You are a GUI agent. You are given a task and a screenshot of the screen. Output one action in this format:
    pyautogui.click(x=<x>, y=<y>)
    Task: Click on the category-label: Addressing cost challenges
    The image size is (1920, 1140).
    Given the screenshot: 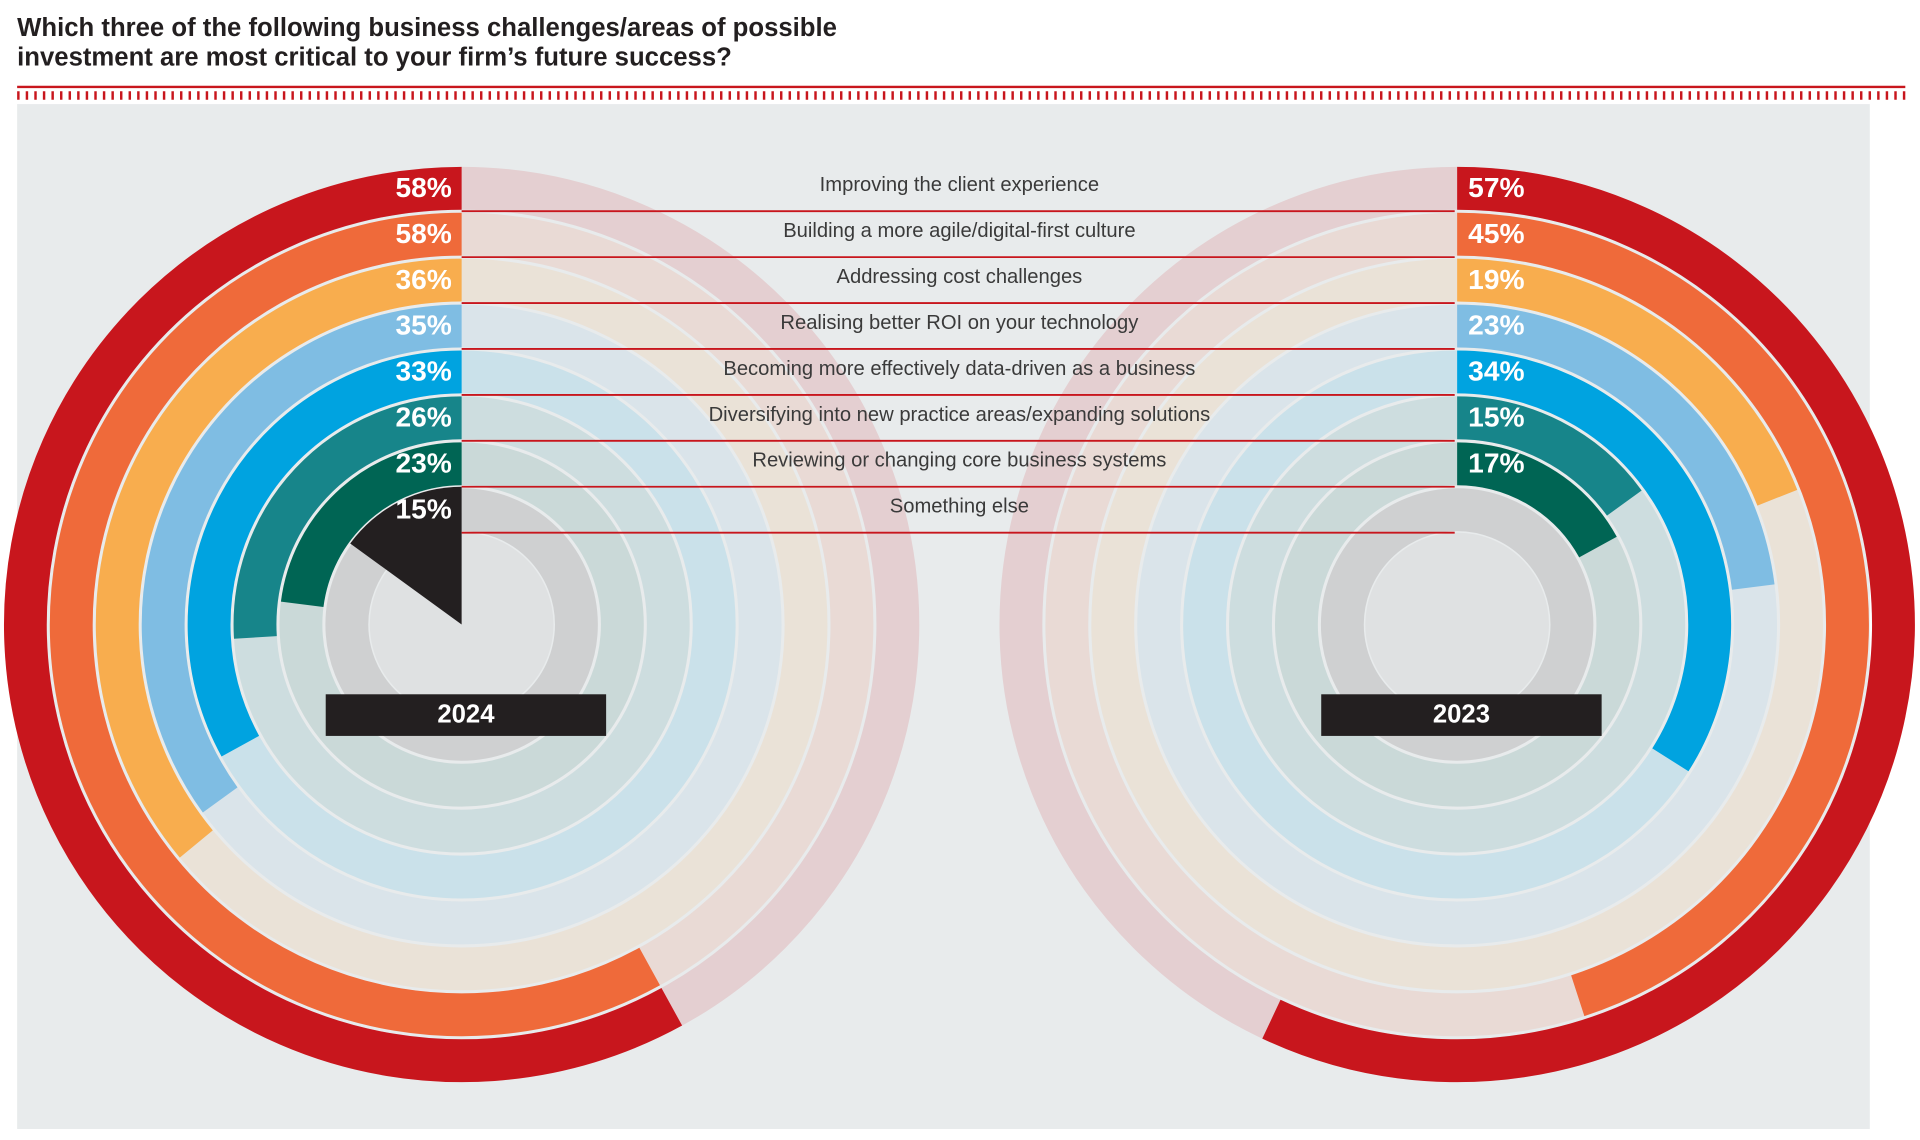 What is the action you would take?
    pyautogui.click(x=960, y=277)
    